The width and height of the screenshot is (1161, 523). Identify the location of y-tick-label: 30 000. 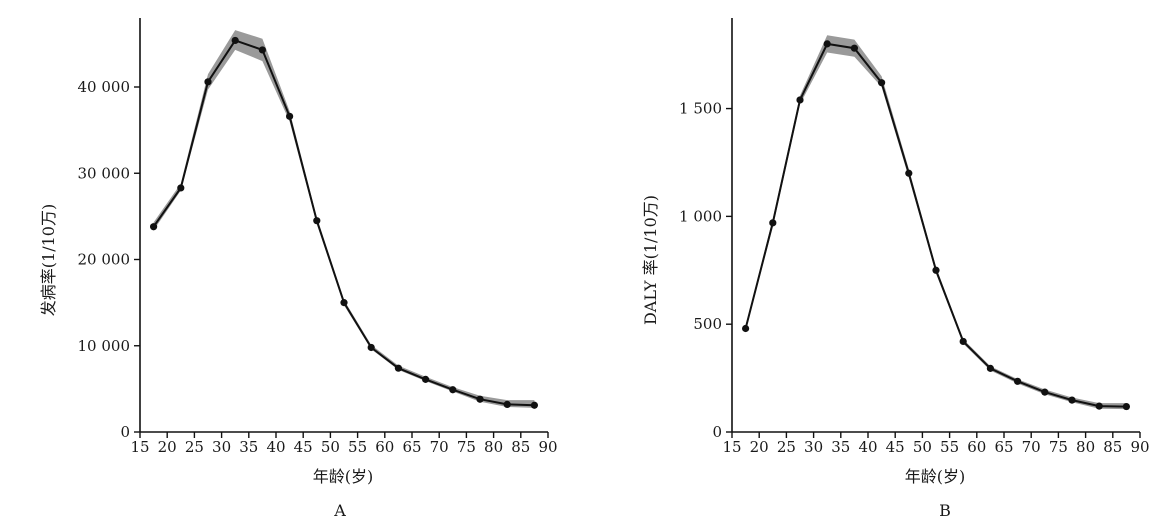
(104, 173).